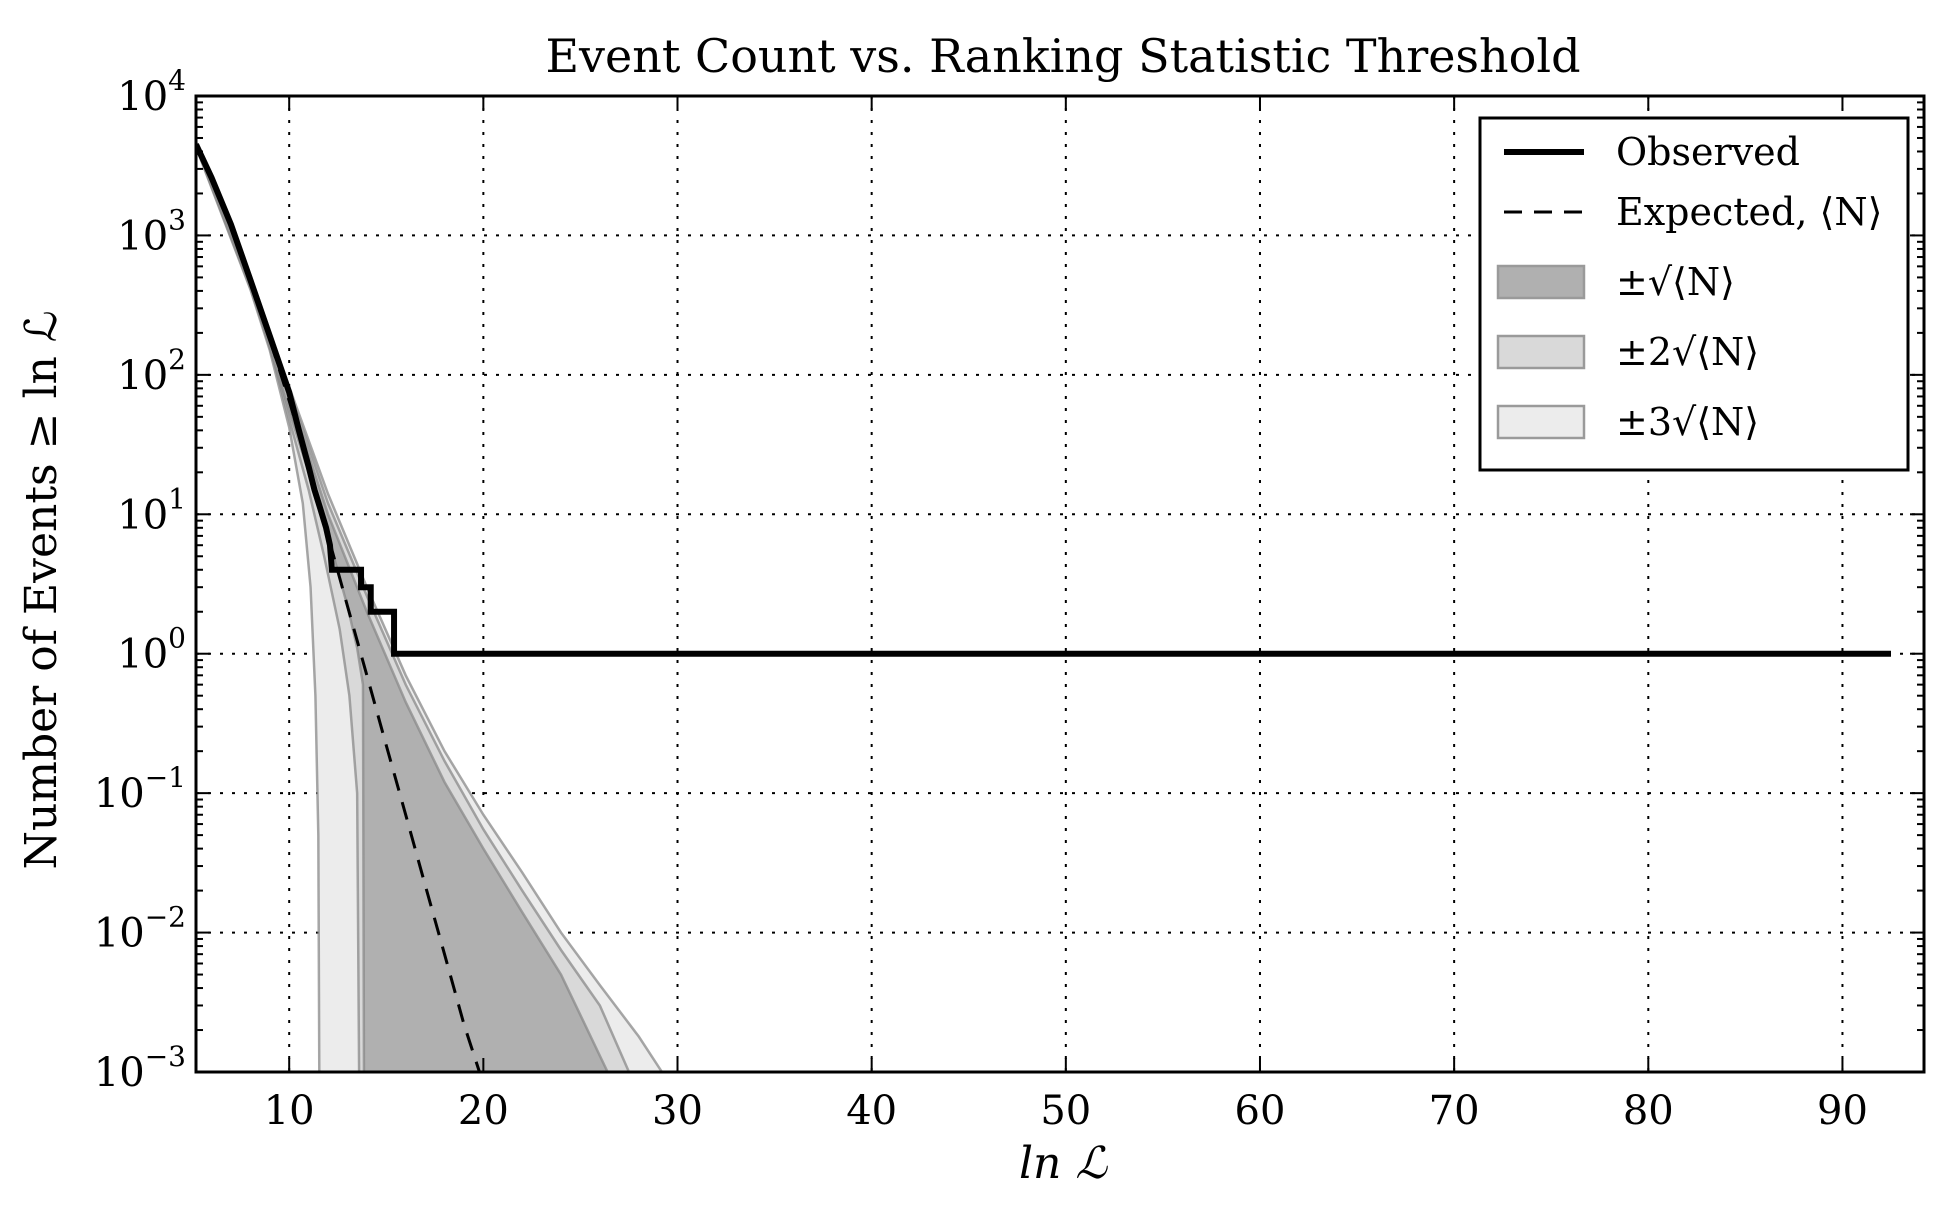  What do you see at coordinates (1675, 282) in the screenshot?
I see `legend-band-1-label: ±√⟨N⟩` at bounding box center [1675, 282].